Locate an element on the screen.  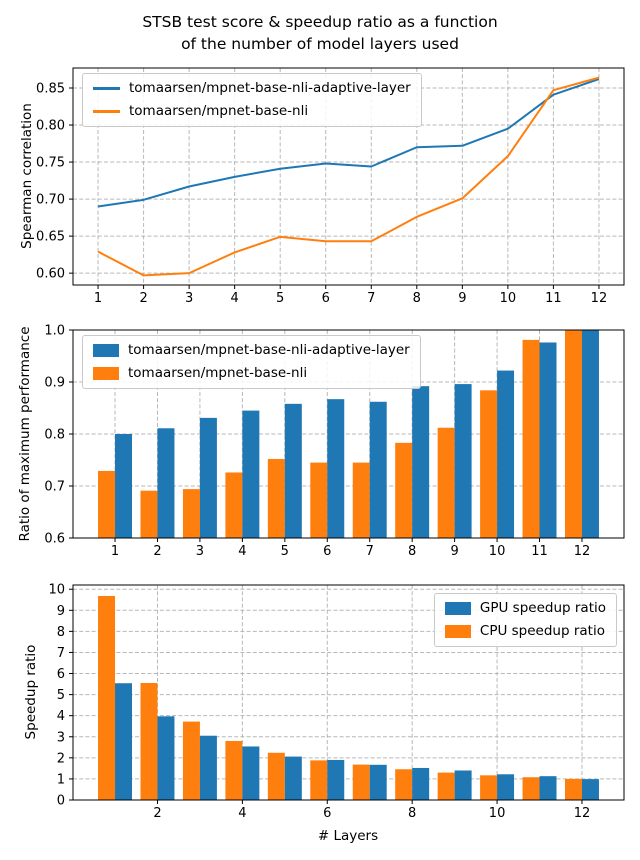
svg-text: 0.65 is located at coordinates (50, 237).